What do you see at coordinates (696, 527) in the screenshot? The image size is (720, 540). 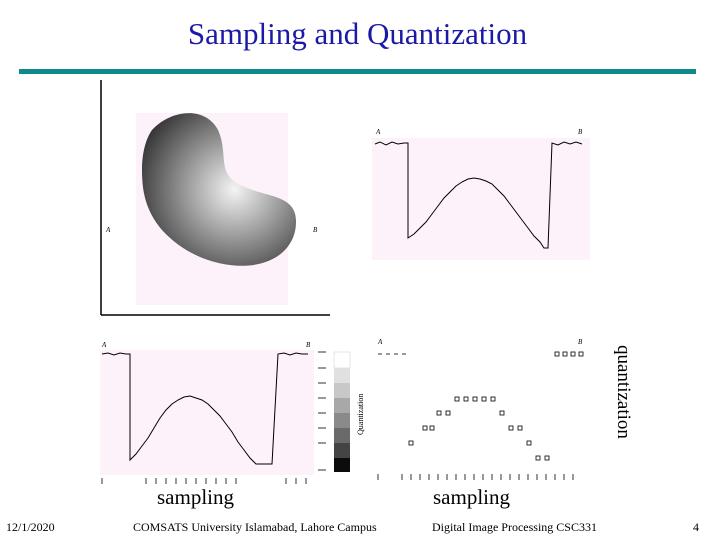 I see `footer-page-number: 4` at bounding box center [696, 527].